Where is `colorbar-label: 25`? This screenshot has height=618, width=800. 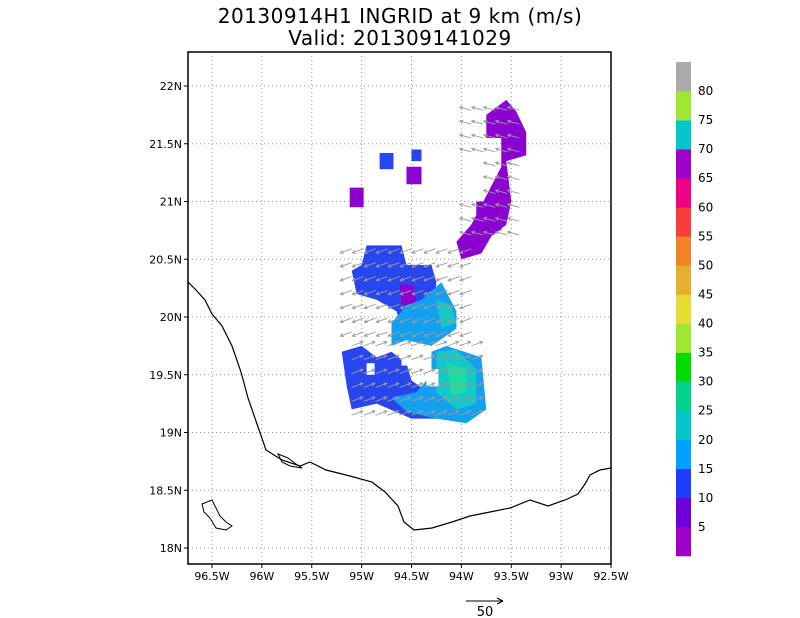 colorbar-label: 25 is located at coordinates (705, 411).